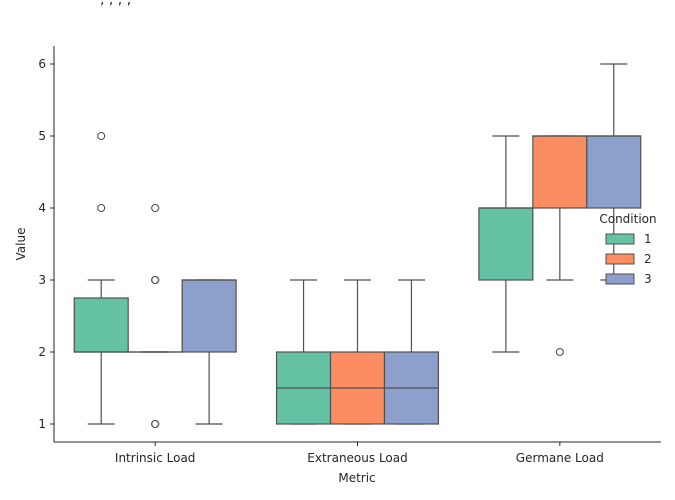 This screenshot has height=500, width=675. Describe the element at coordinates (42, 424) in the screenshot. I see `y-tick-label: 1` at that location.